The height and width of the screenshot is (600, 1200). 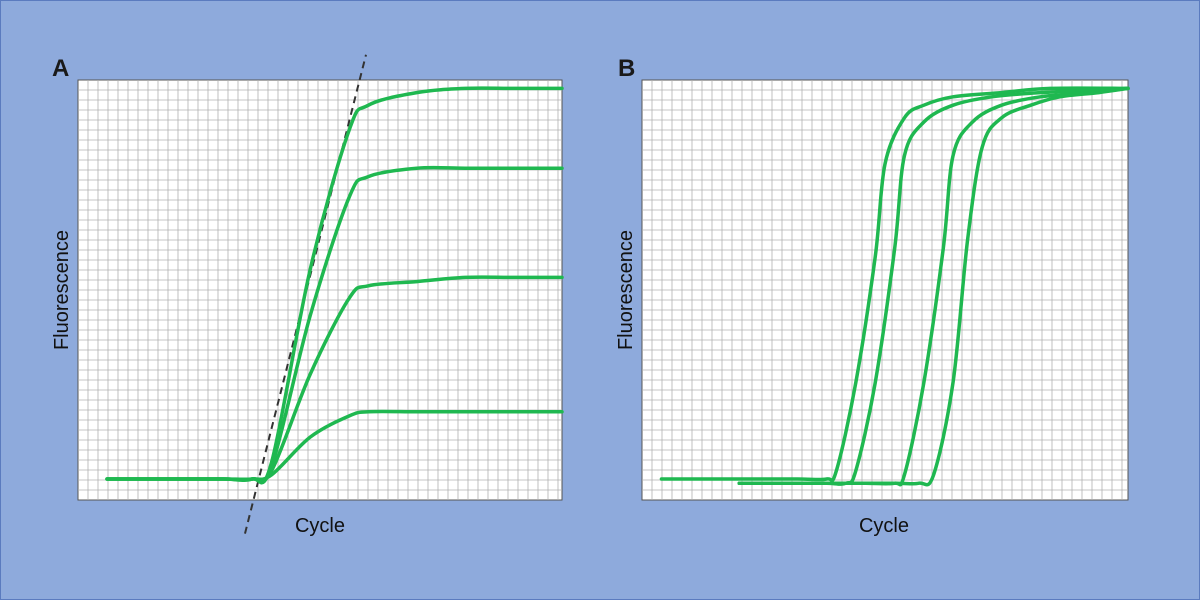 What do you see at coordinates (320, 526) in the screenshot?
I see `panel-a-x-axis-label: Cycle` at bounding box center [320, 526].